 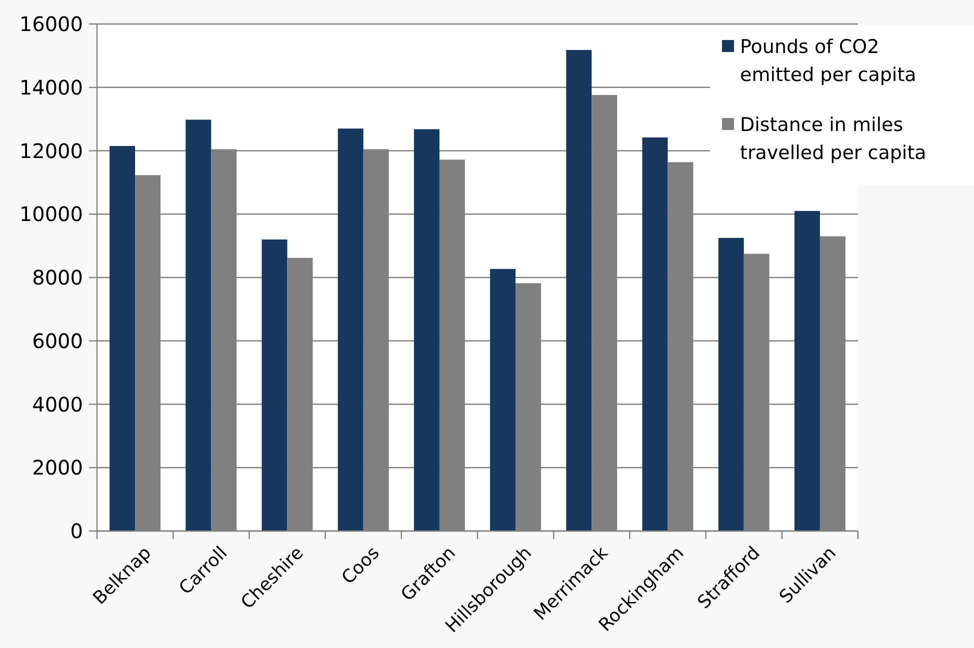 What do you see at coordinates (57, 340) in the screenshot?
I see `y-tick-label: 6000` at bounding box center [57, 340].